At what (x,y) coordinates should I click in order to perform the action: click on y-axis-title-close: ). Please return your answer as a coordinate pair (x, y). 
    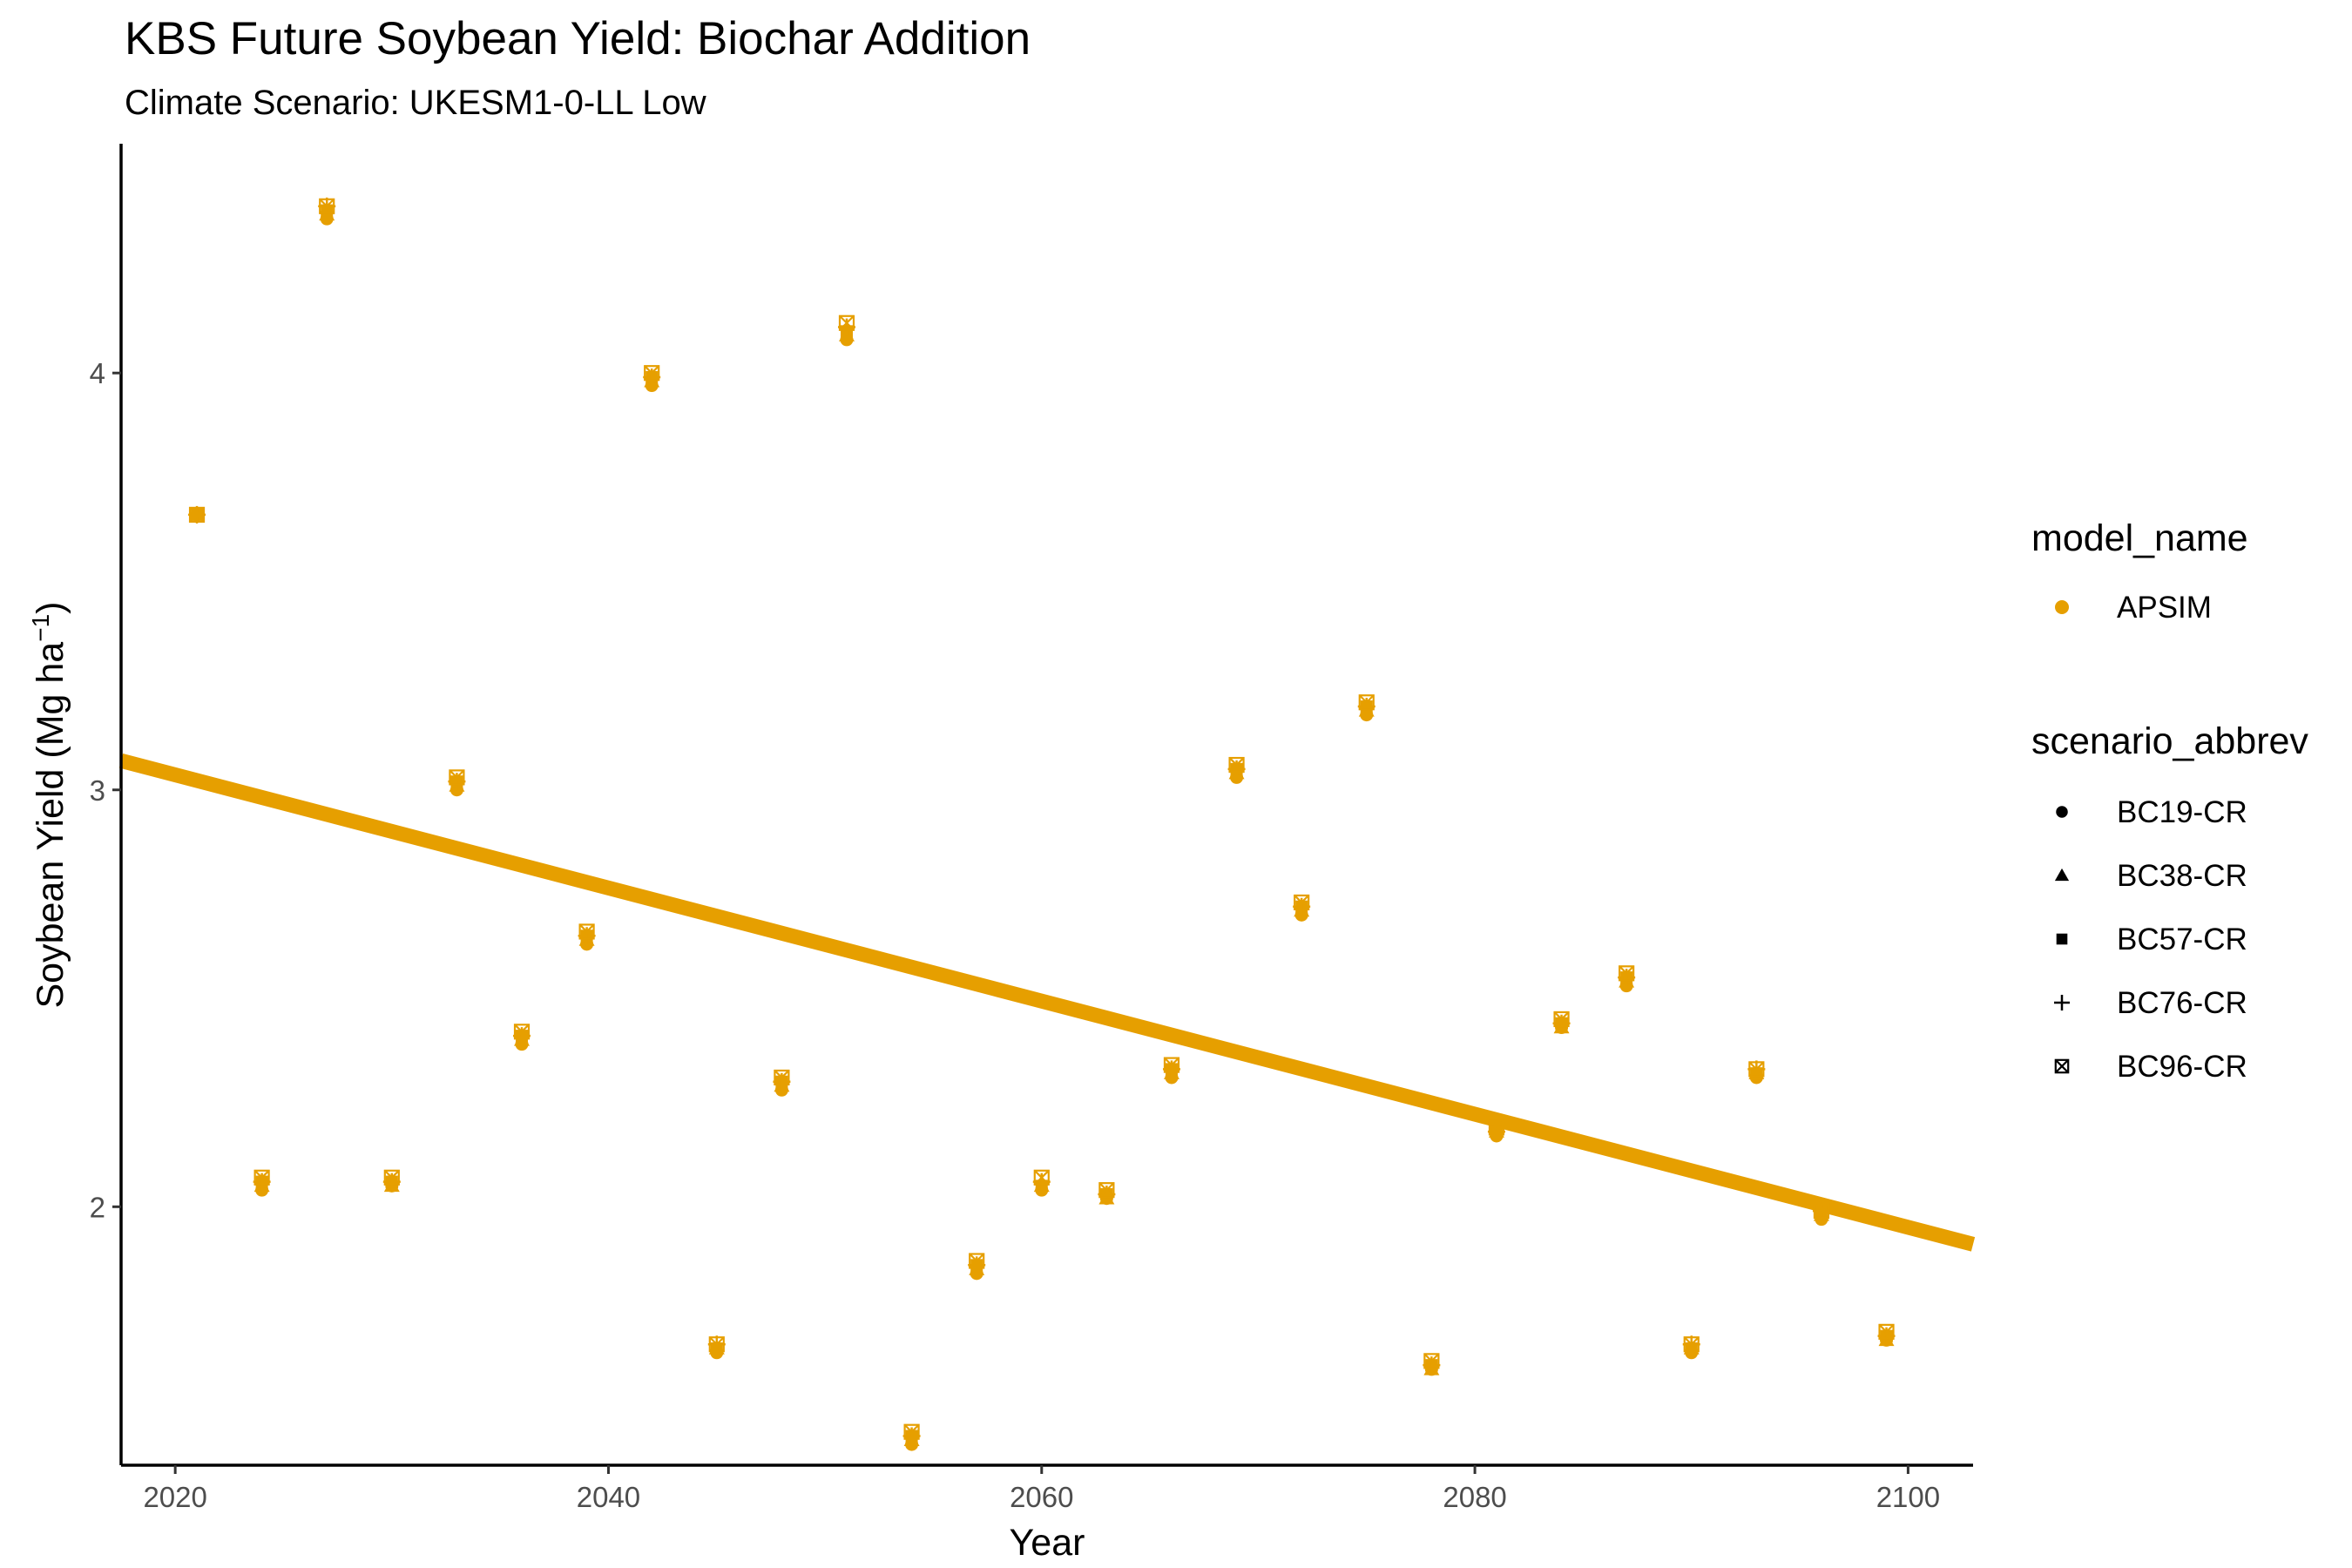
    Looking at the image, I should click on (50, 608).